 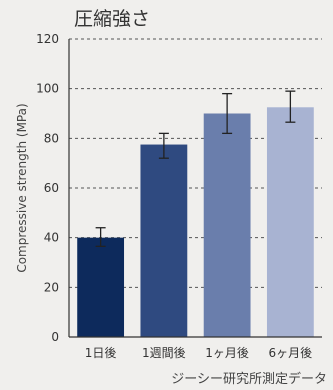 What do you see at coordinates (51, 238) in the screenshot?
I see `y-tick-label: 40` at bounding box center [51, 238].